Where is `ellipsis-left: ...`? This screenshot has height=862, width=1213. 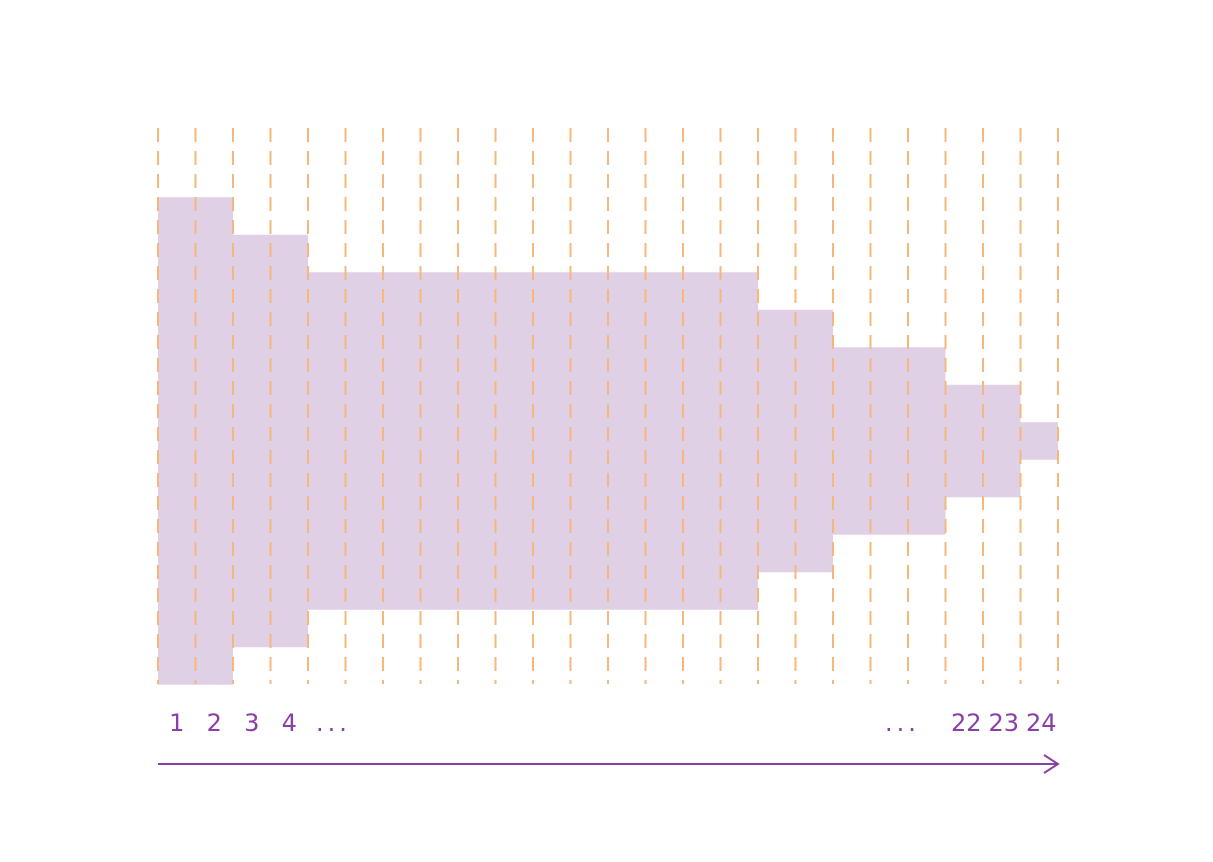
ellipsis-left: ... is located at coordinates (333, 723).